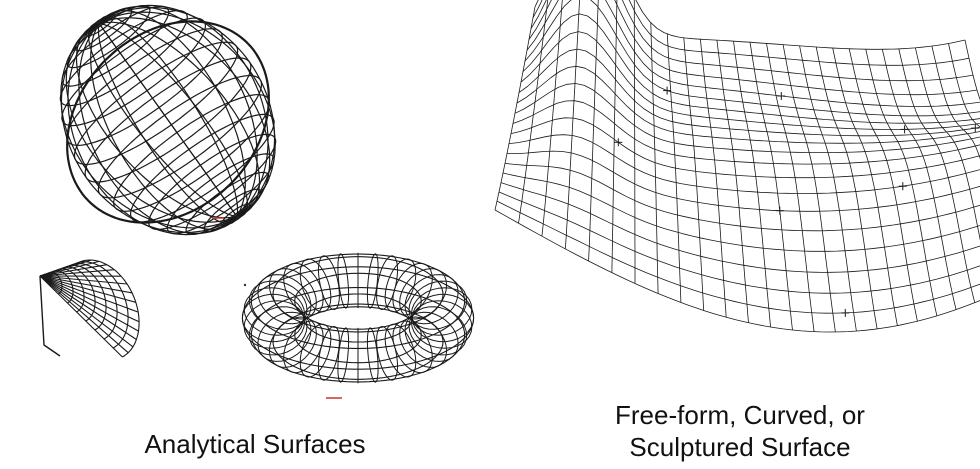  Describe the element at coordinates (50, 316) in the screenshot. I see `cone-edge` at that location.